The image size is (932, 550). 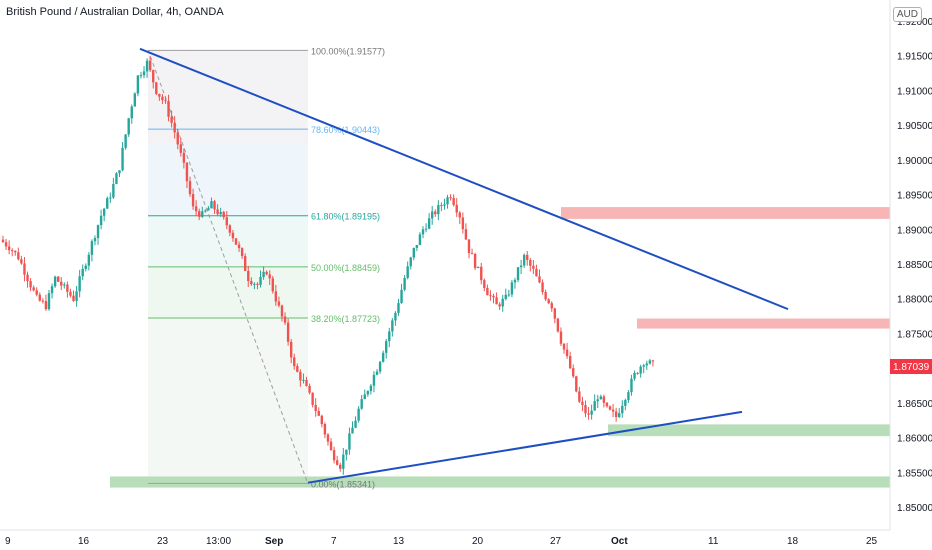 What do you see at coordinates (345, 130) in the screenshot?
I see `fib-level-label: 78.60%(1.90443)` at bounding box center [345, 130].